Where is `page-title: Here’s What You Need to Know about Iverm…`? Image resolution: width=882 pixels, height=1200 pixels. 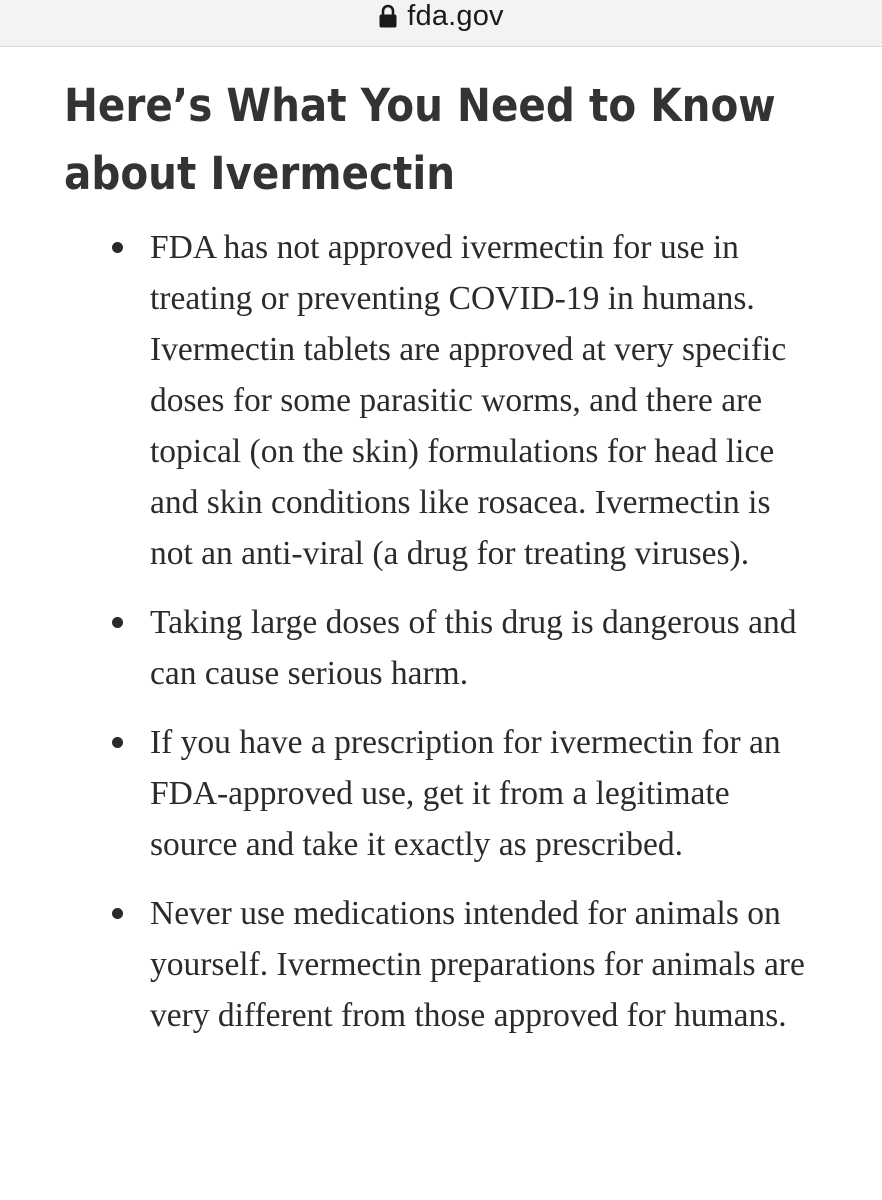
page-title: Here’s What You Need to Know about Iverm… is located at coordinates (424, 140).